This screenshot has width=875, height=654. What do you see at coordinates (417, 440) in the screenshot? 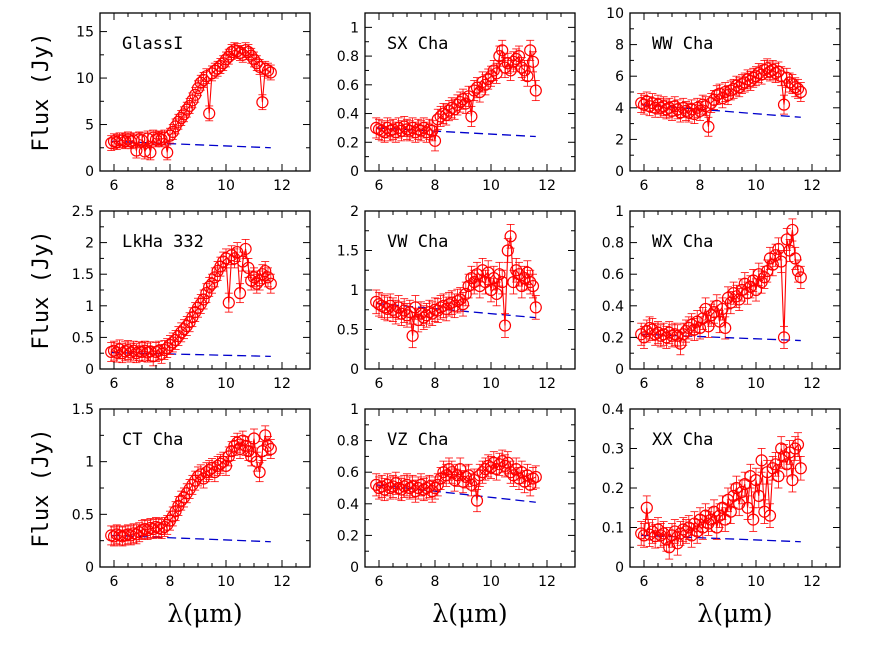
I see `panel-label: VZ Cha` at bounding box center [417, 440].